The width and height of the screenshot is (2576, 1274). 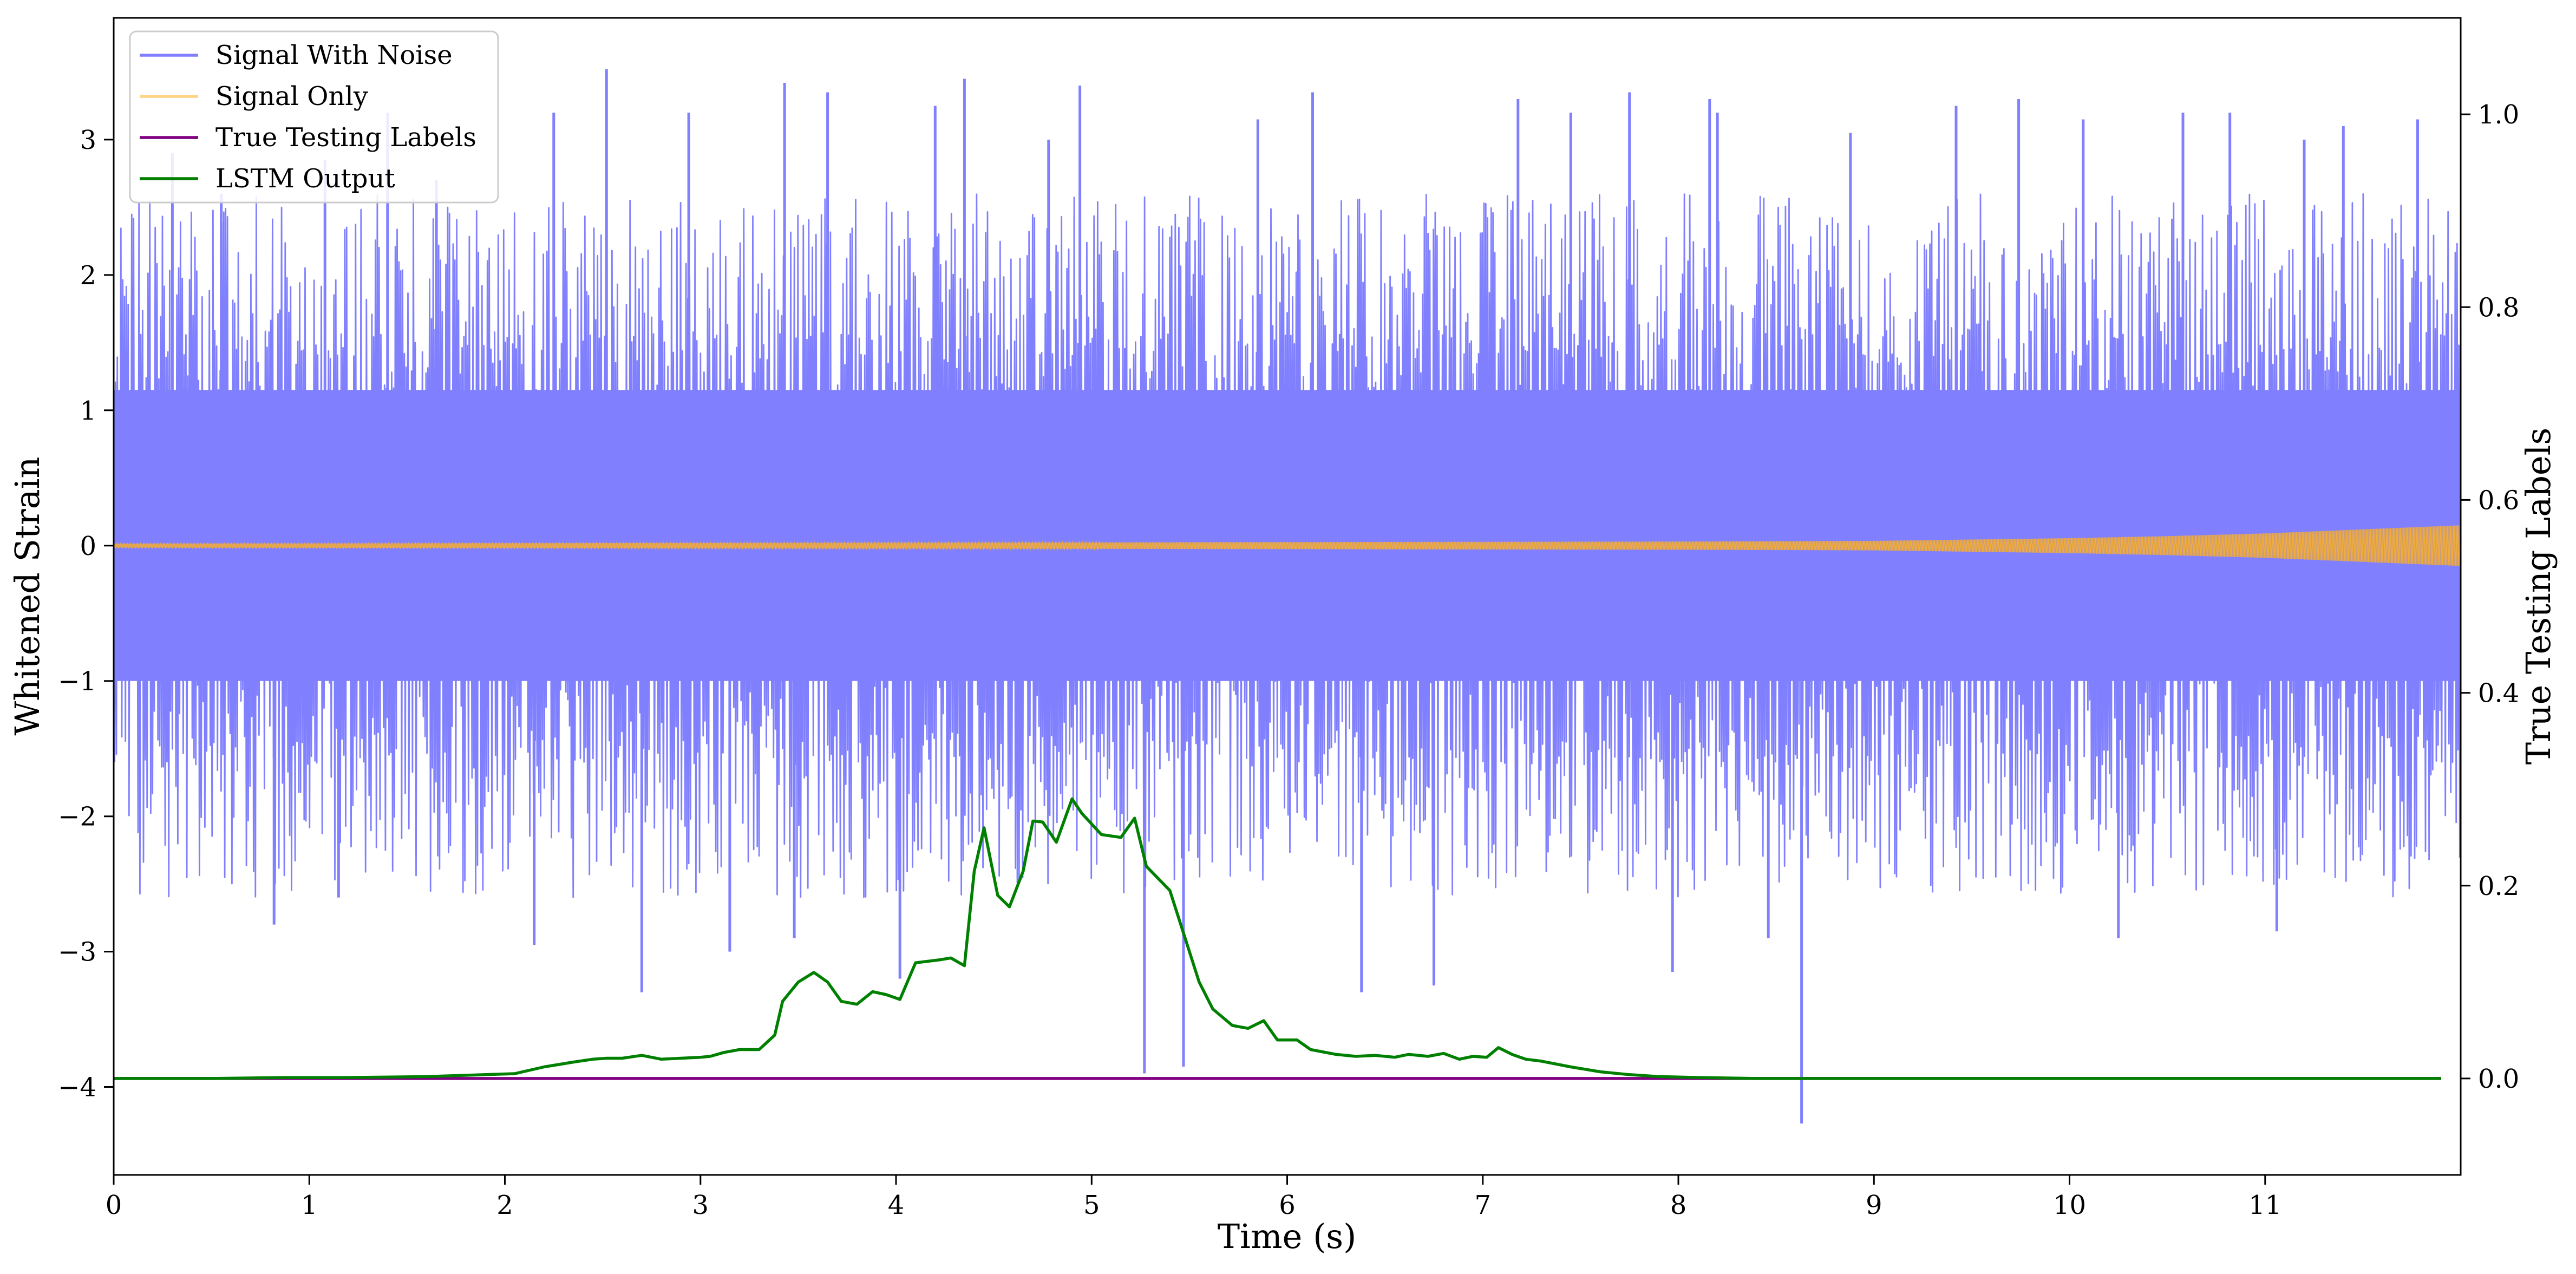 What do you see at coordinates (2498, 1079) in the screenshot?
I see `y2-tick-label: 0.0` at bounding box center [2498, 1079].